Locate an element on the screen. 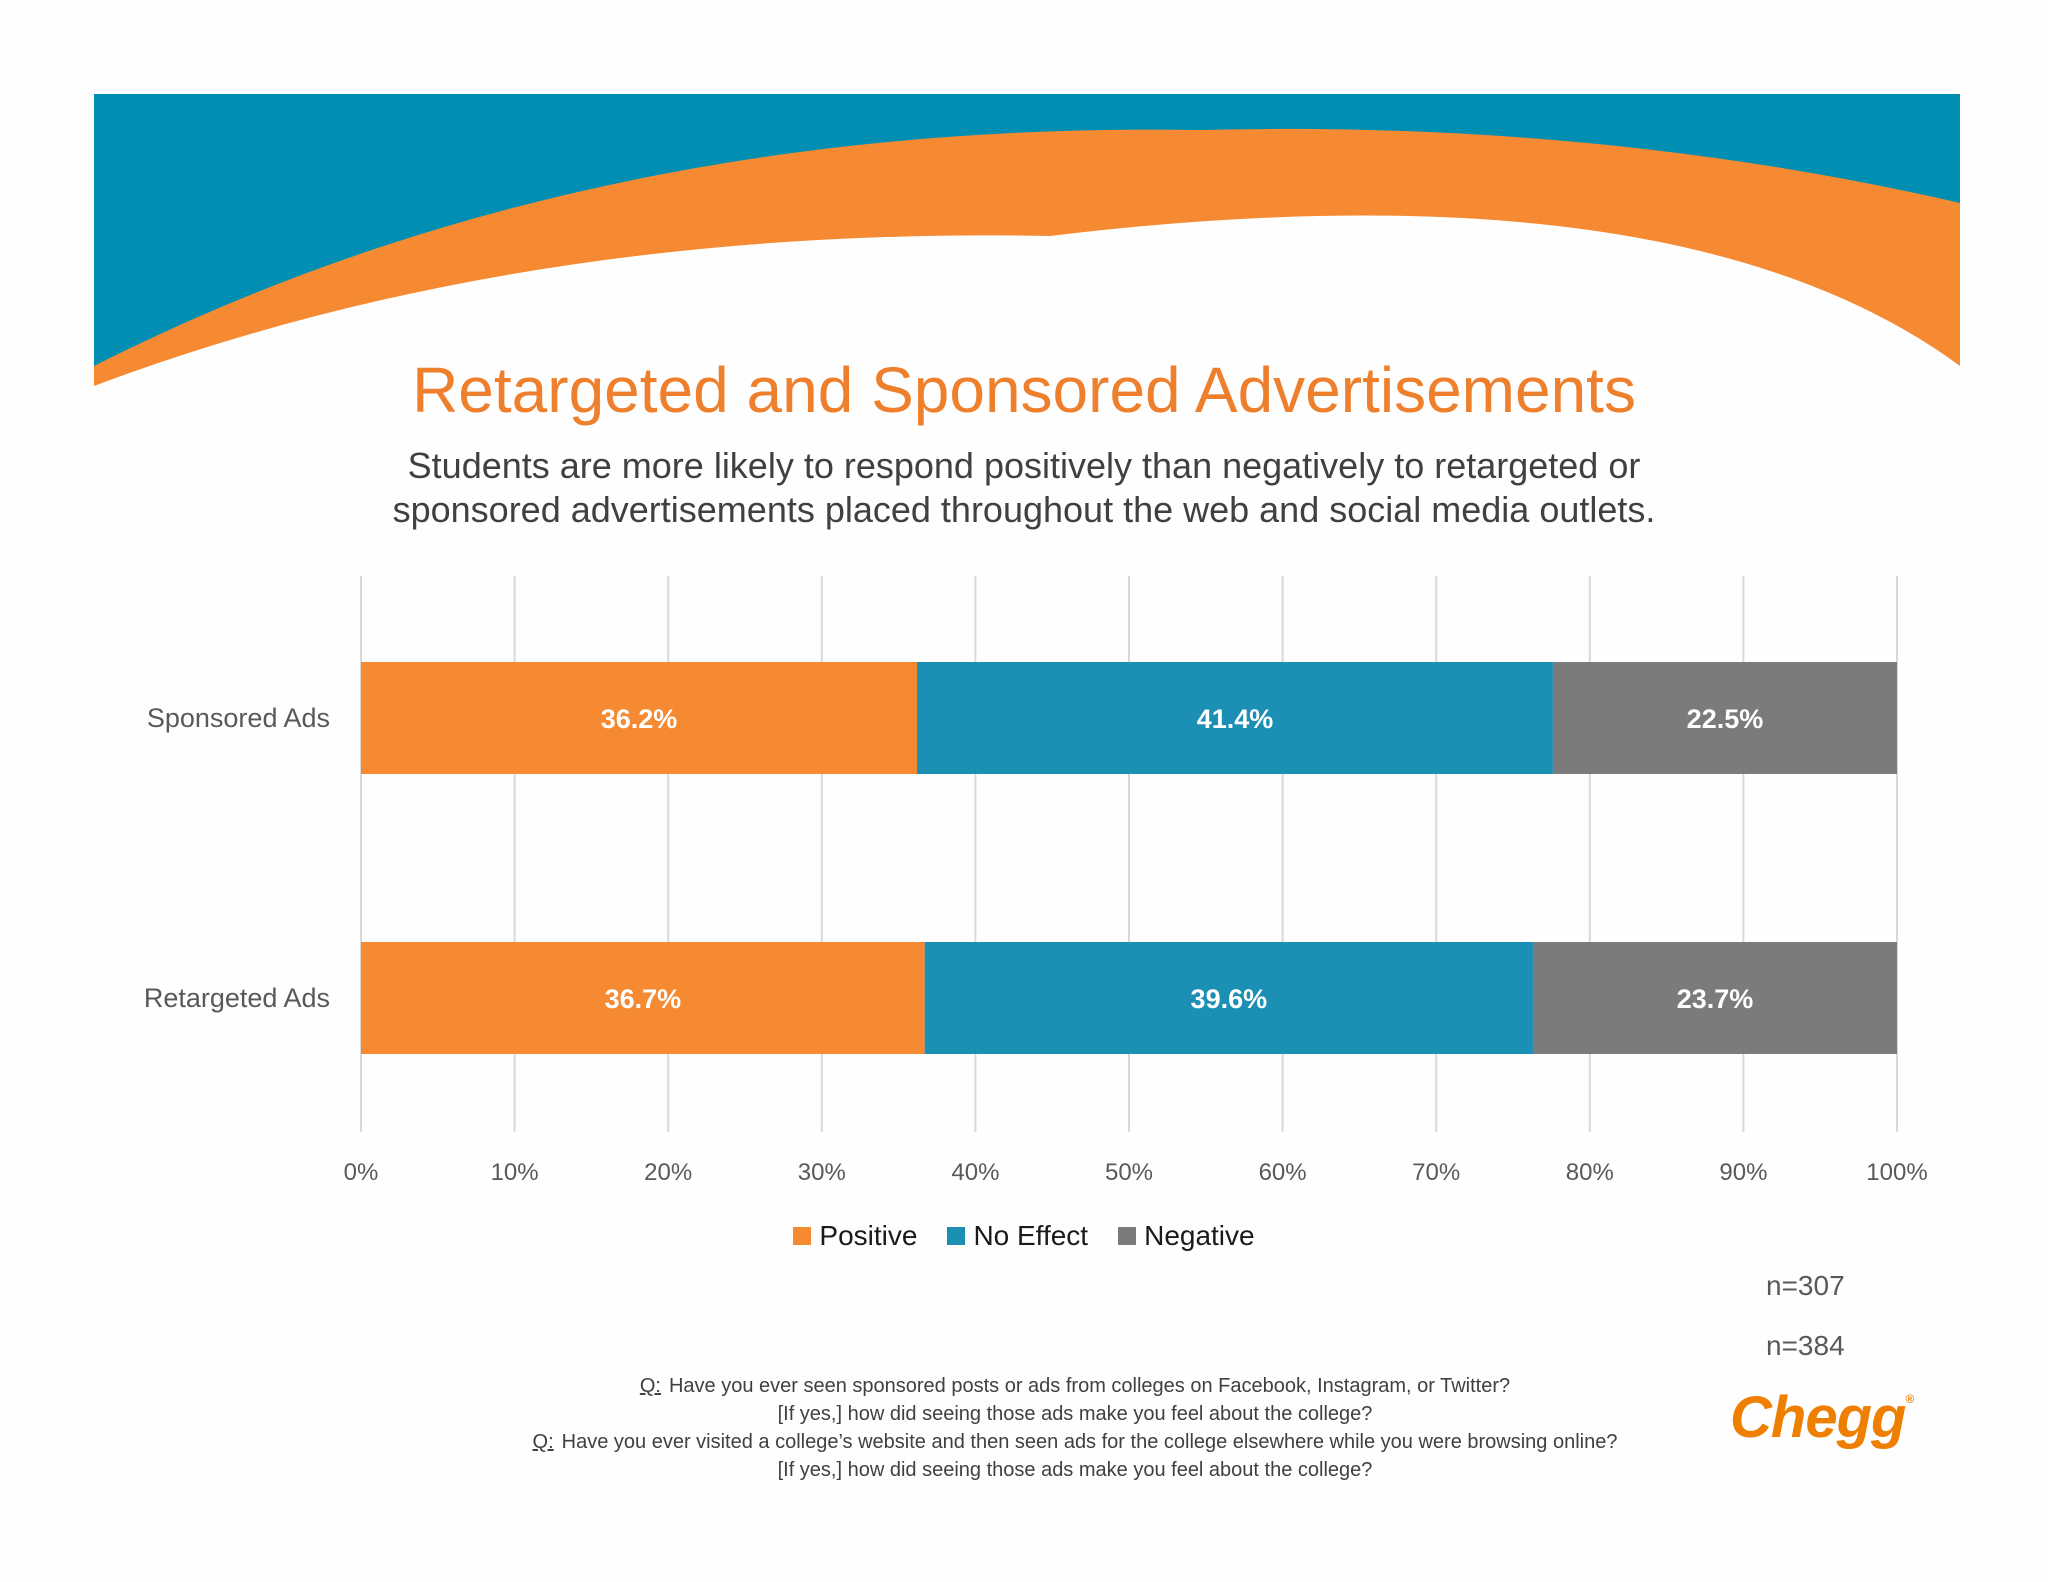 This screenshot has width=2048, height=1582. x-tick-label: 90% is located at coordinates (1743, 1172).